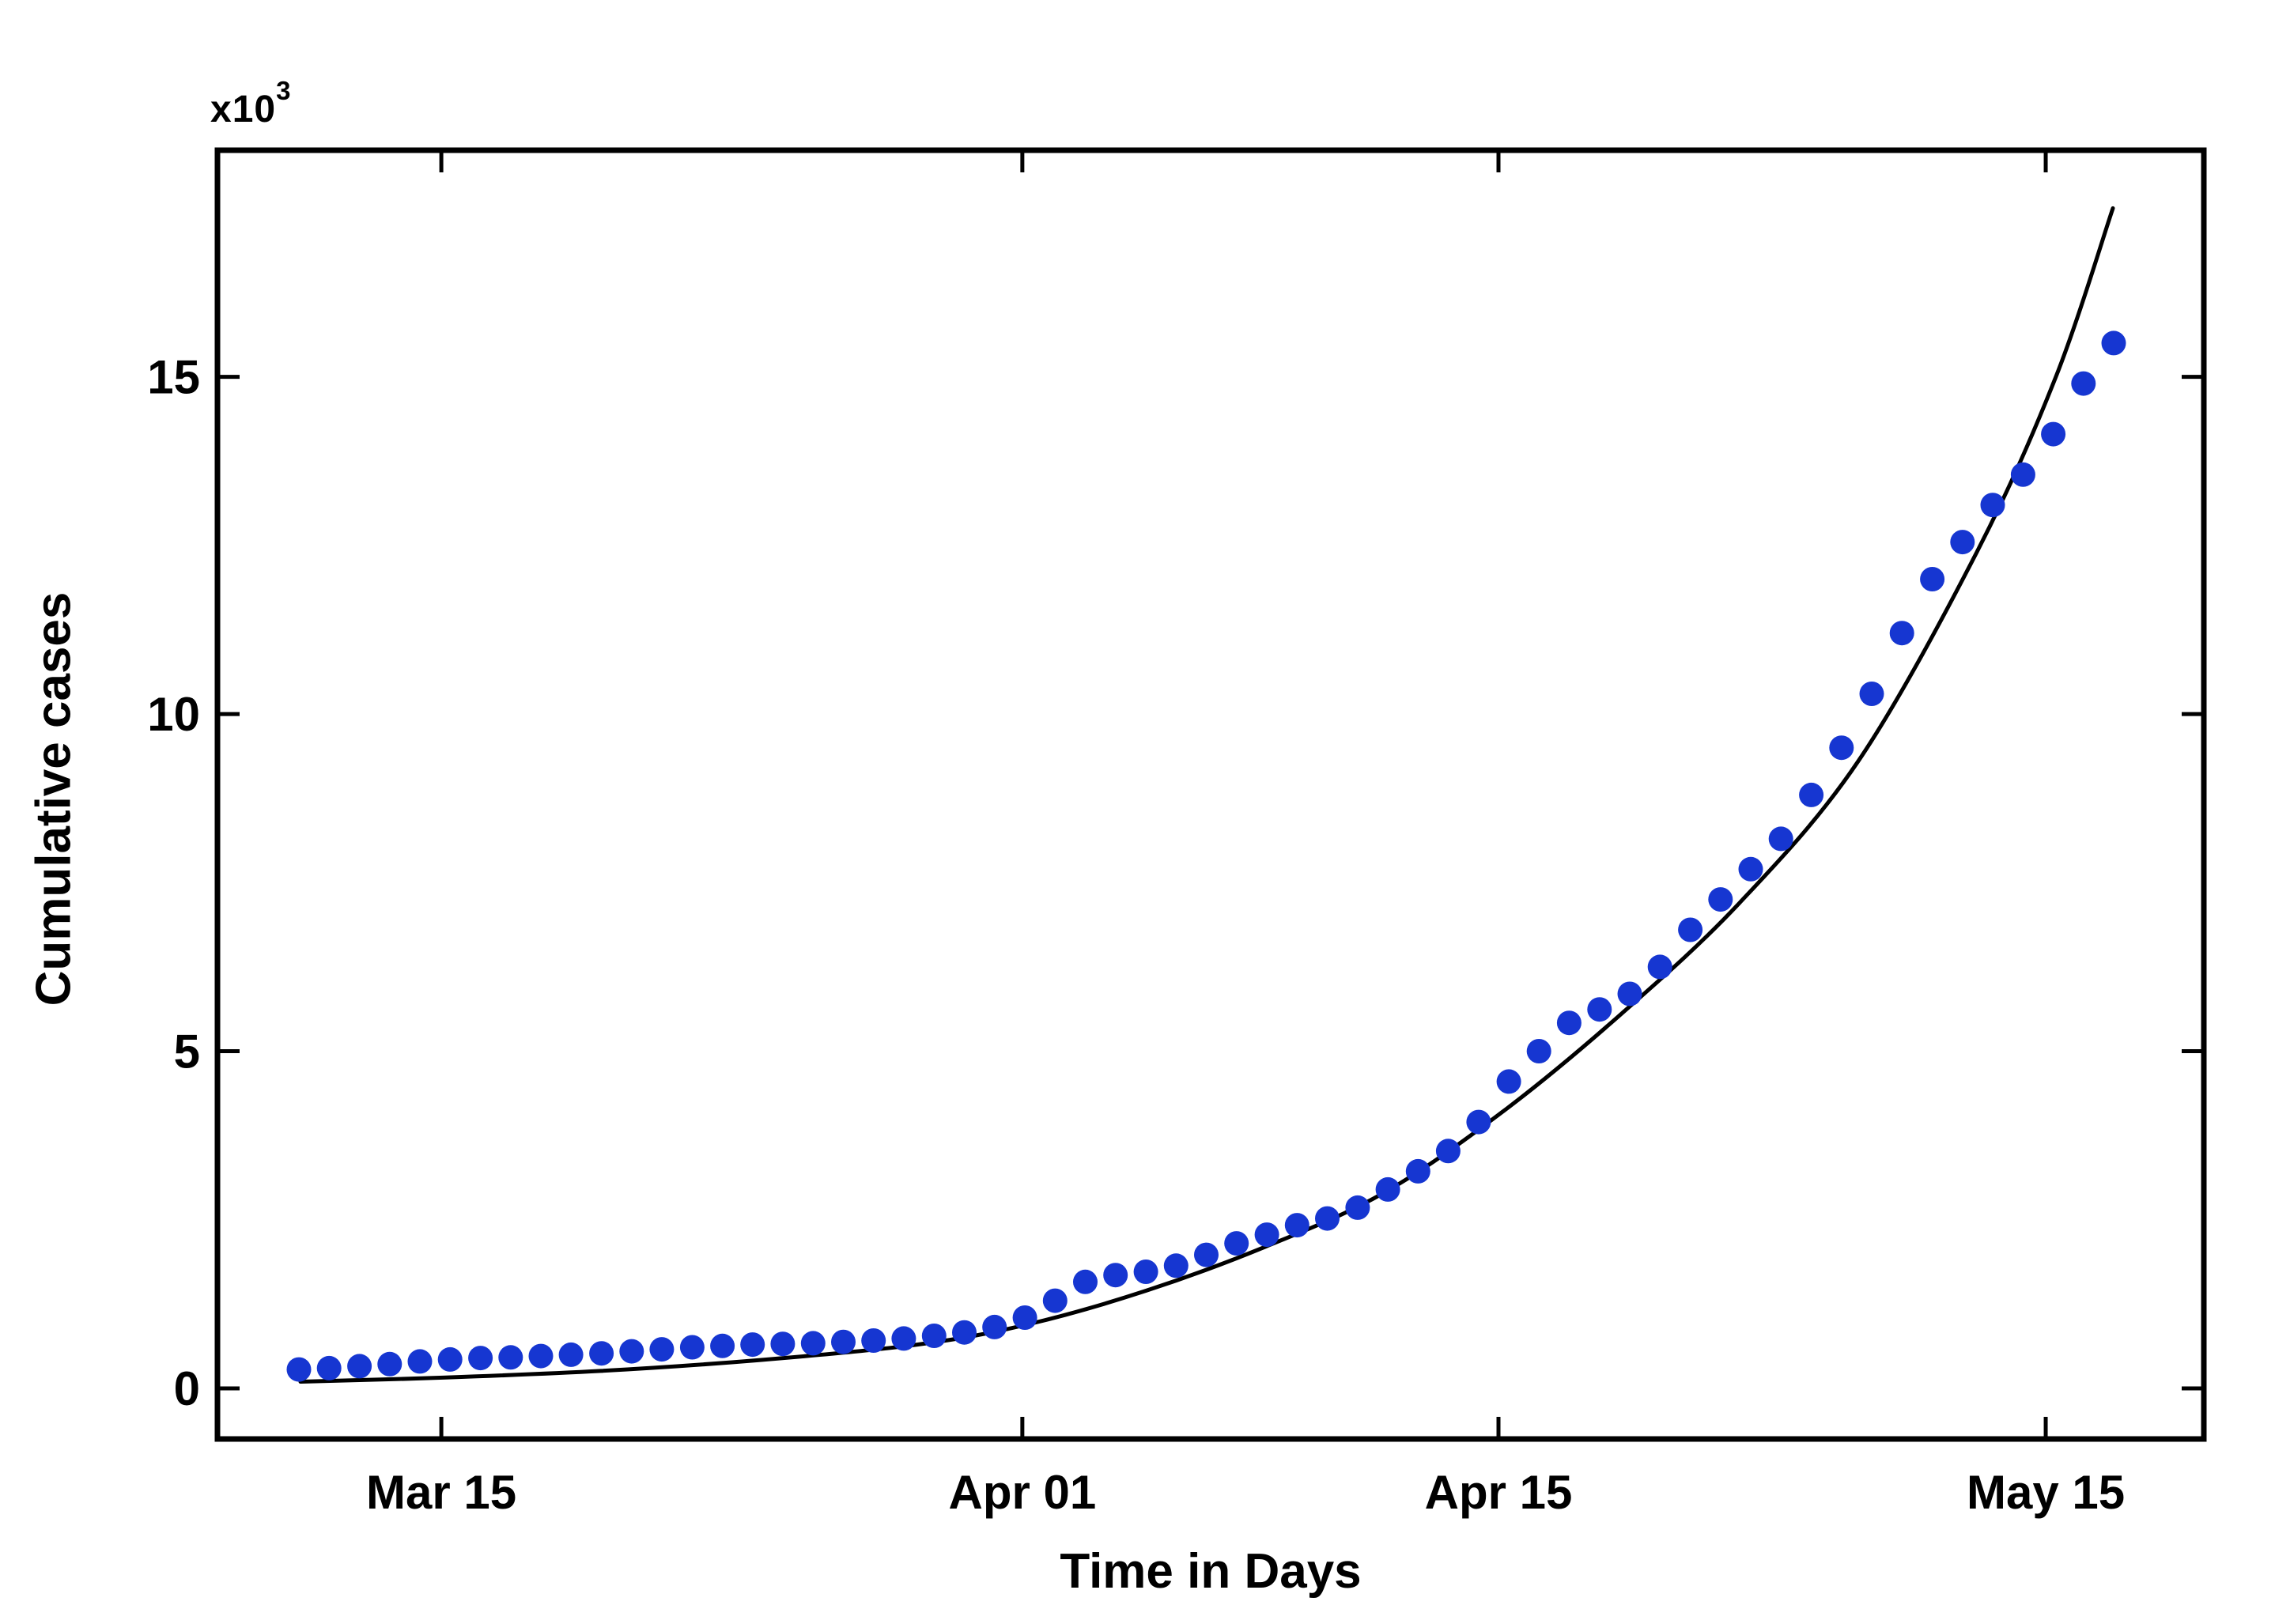  Describe the element at coordinates (1211, 1572) in the screenshot. I see `x-axis-title: Time in Days` at that location.